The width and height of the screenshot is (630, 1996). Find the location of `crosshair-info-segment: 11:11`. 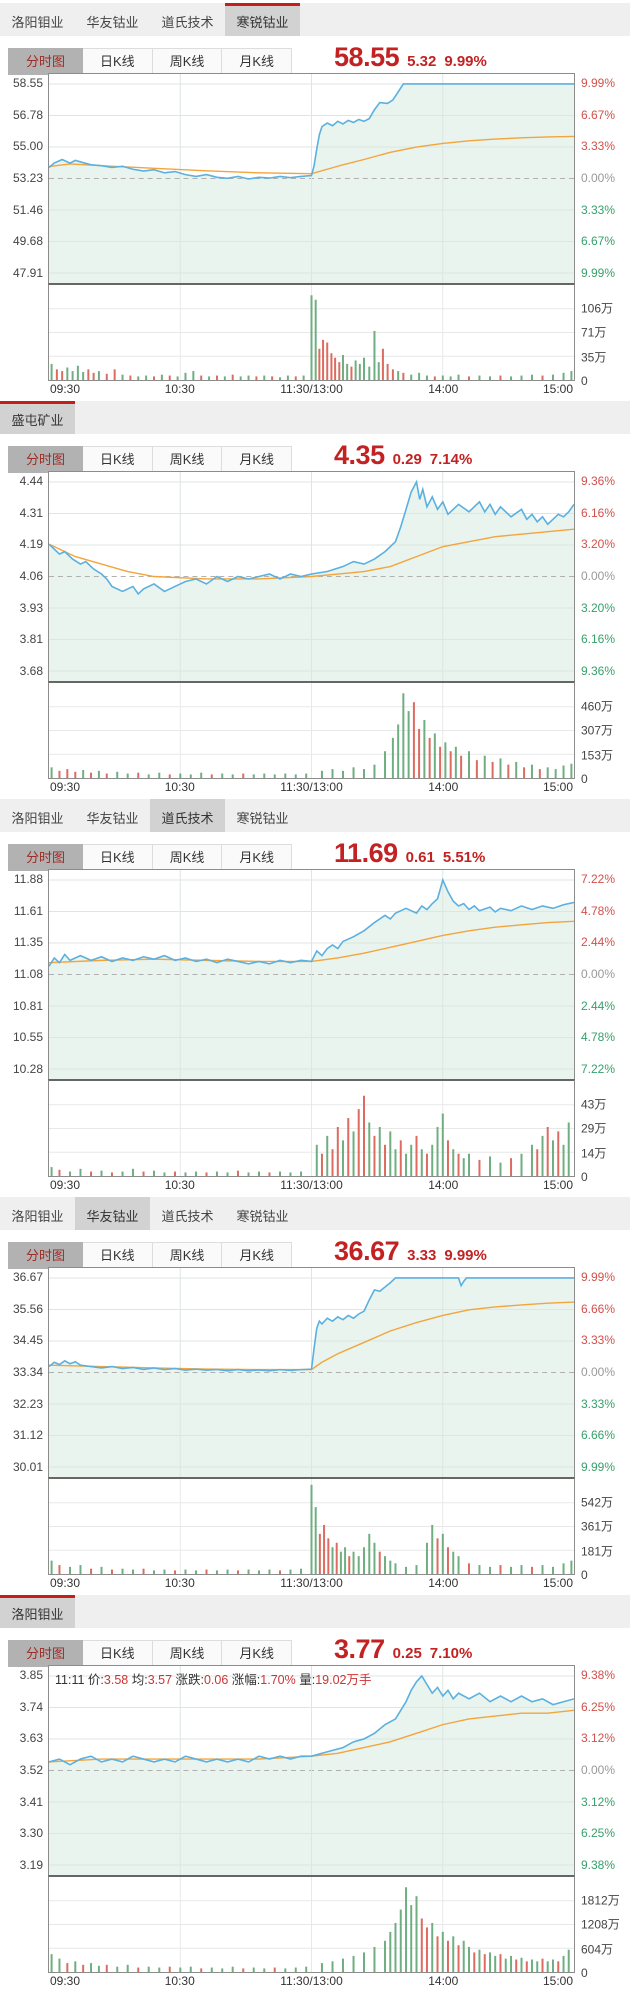

crosshair-info-segment: 11:11 is located at coordinates (71, 1680).